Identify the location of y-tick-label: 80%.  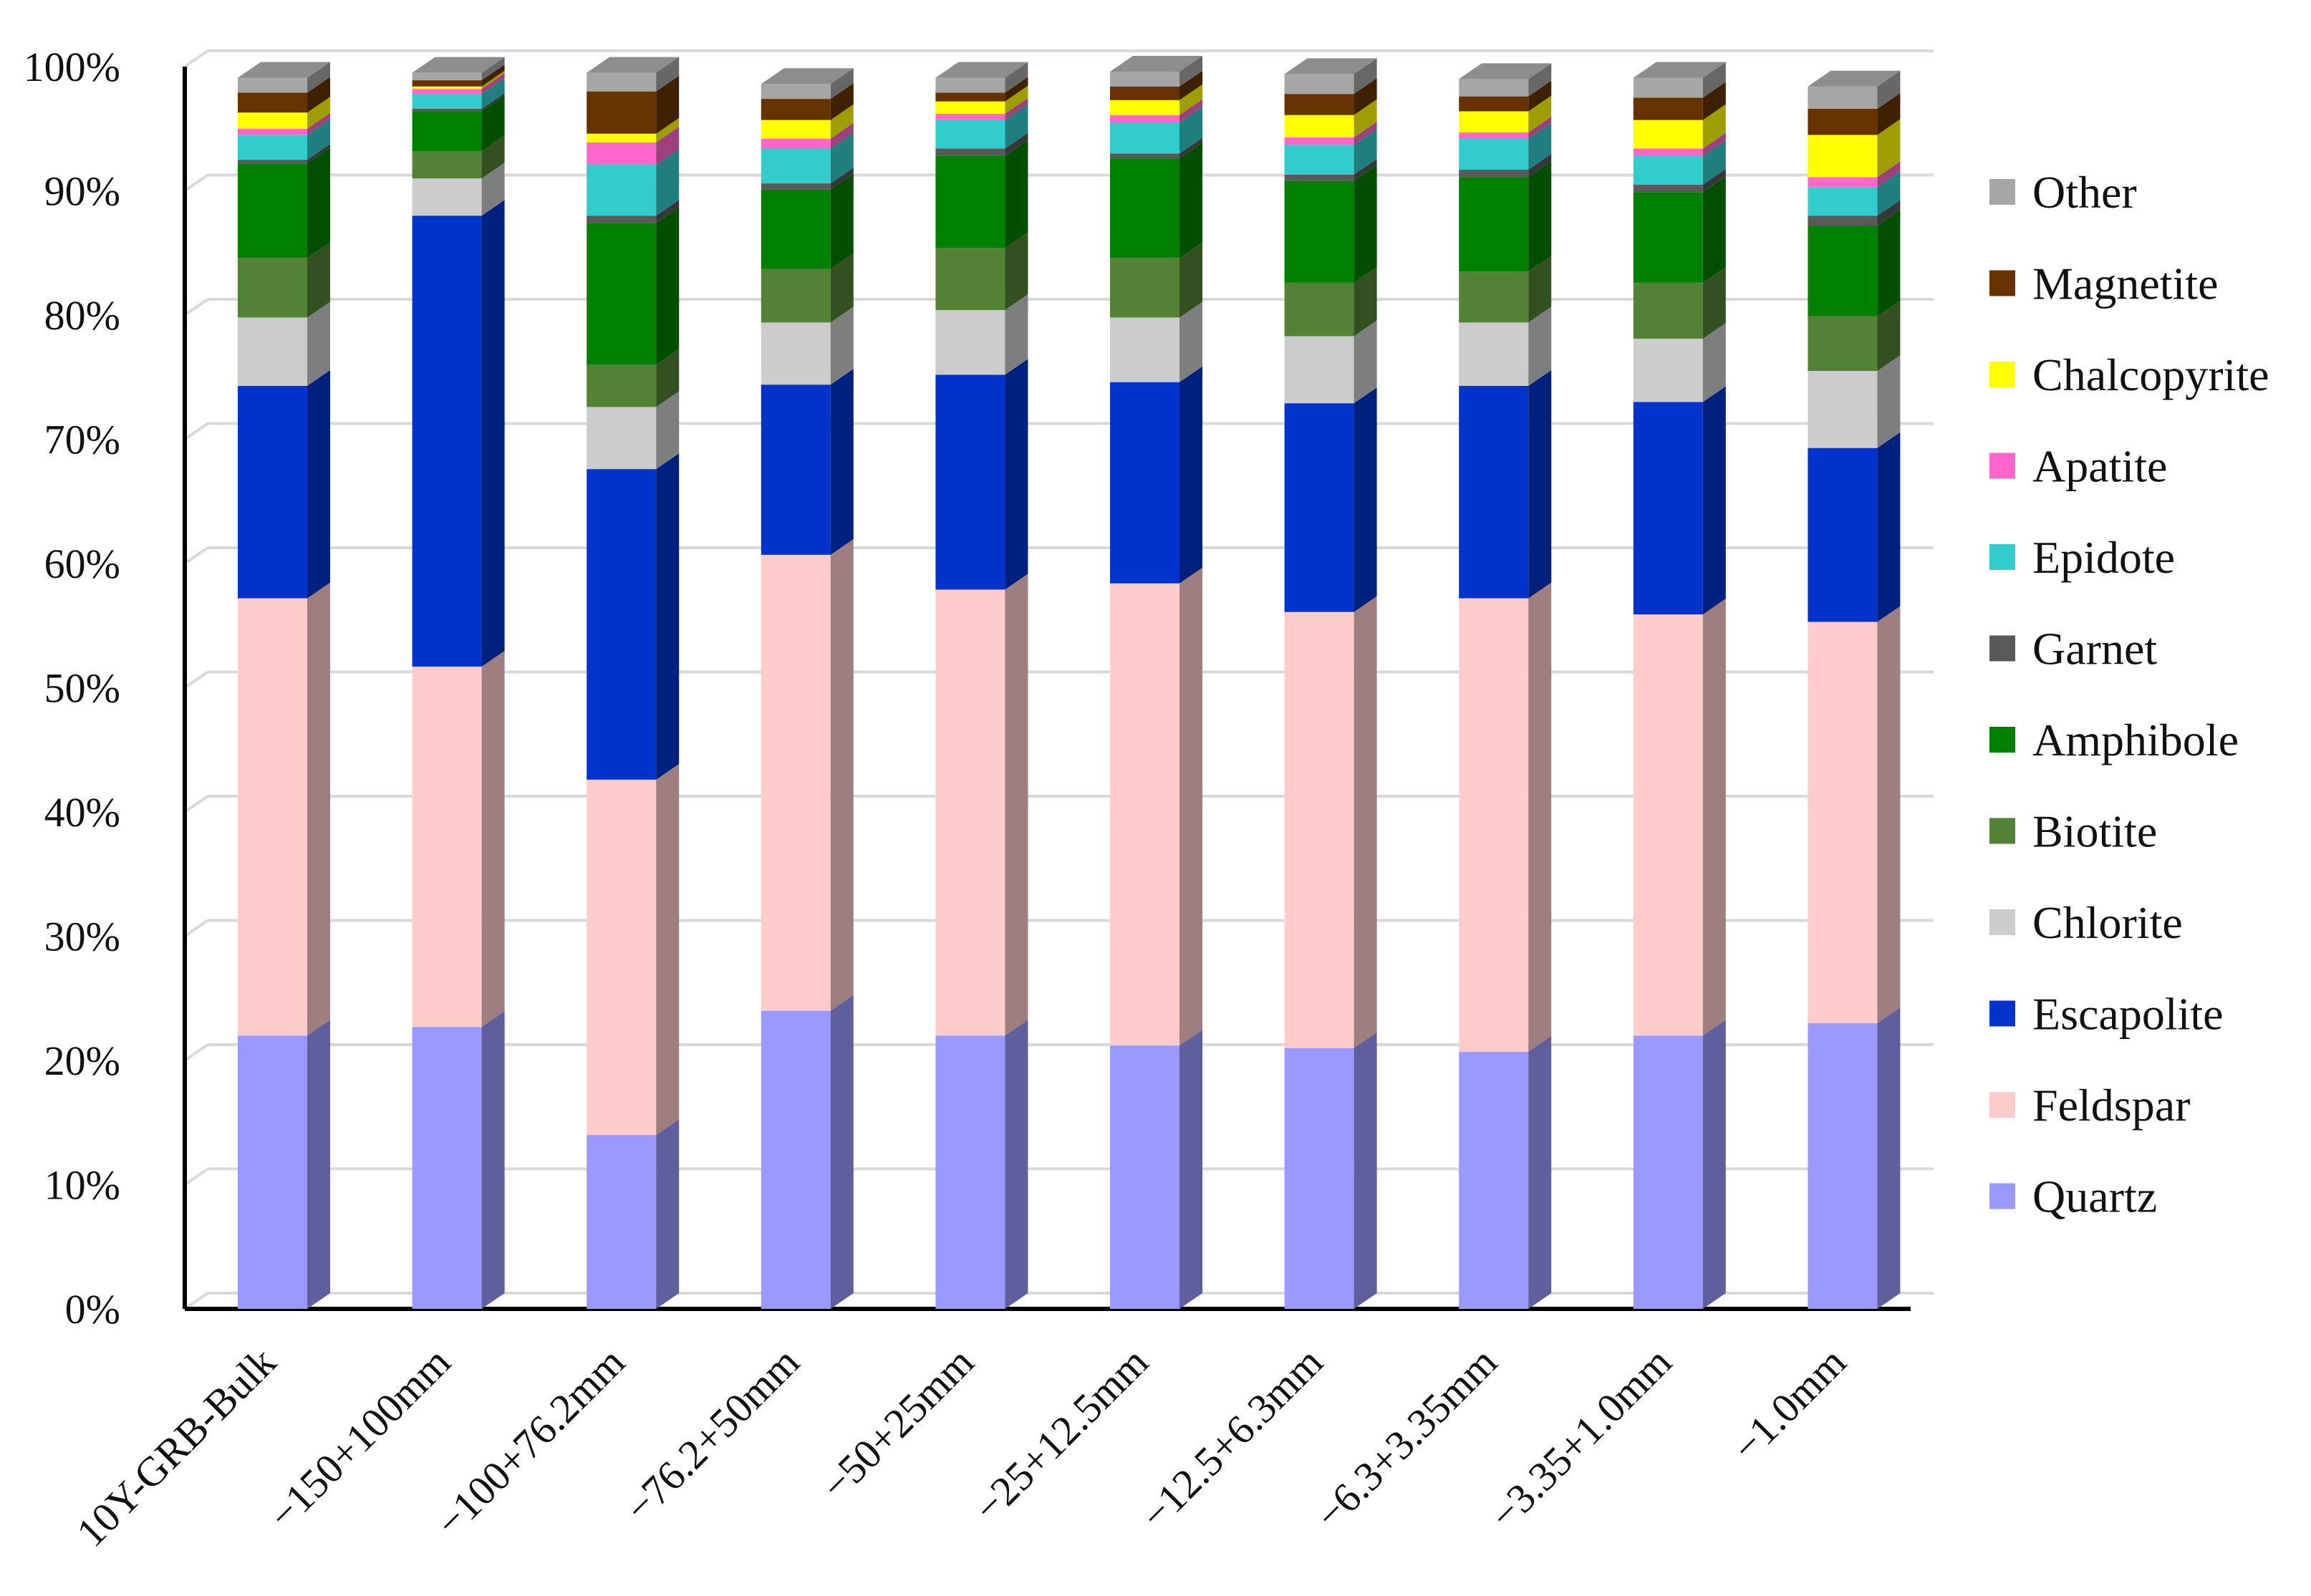
(82, 315).